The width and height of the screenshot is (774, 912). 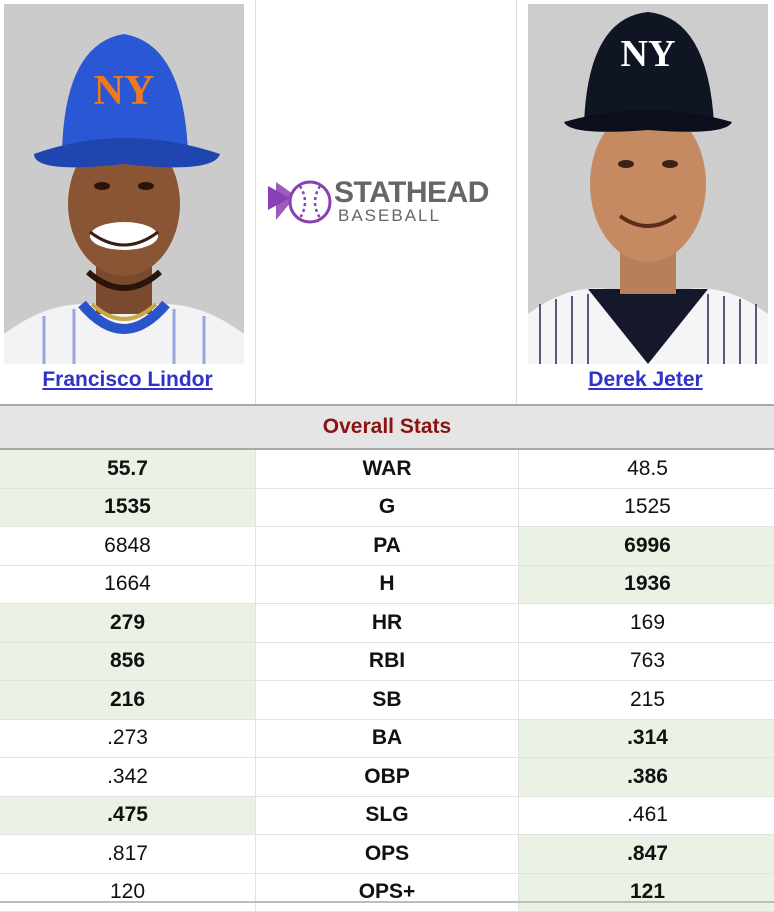 What do you see at coordinates (128, 854) in the screenshot?
I see `left-player-stat-value: .817` at bounding box center [128, 854].